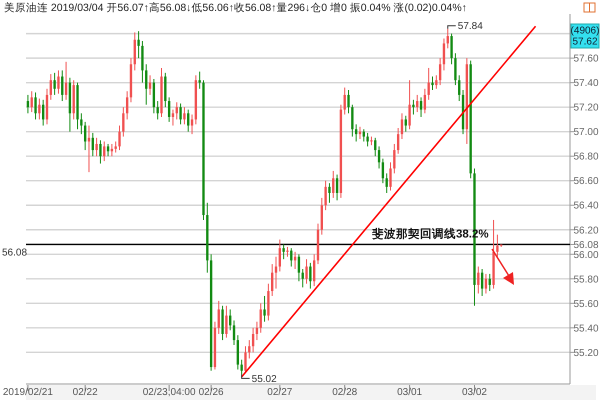 This screenshot has height=400, width=600. What do you see at coordinates (211, 392) in the screenshot?
I see `x-tick-label: 02/26` at bounding box center [211, 392].